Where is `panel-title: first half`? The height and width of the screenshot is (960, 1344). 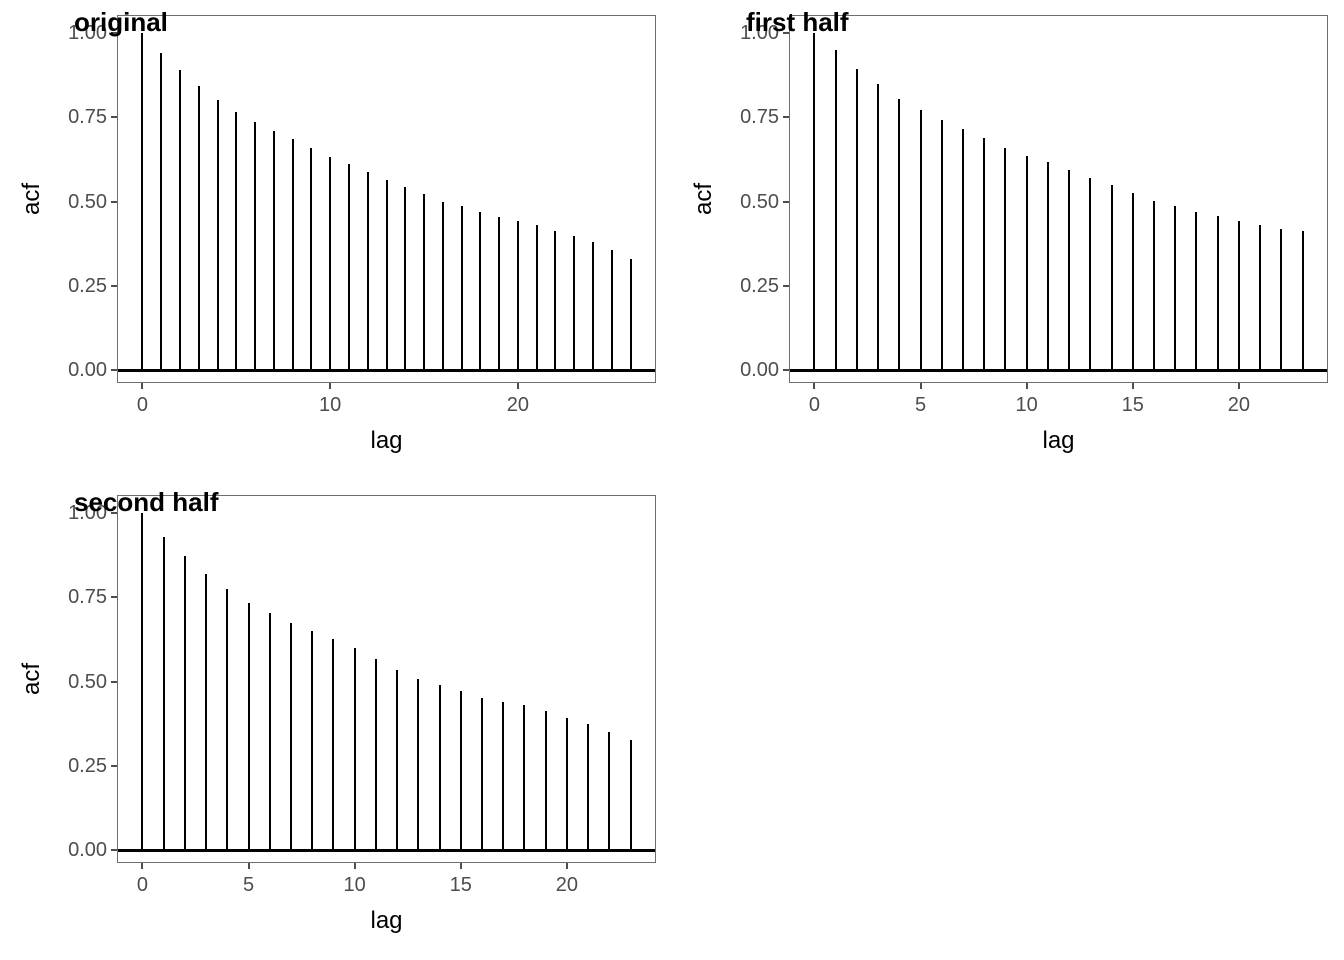
panel-title: first half is located at coordinates (797, 22).